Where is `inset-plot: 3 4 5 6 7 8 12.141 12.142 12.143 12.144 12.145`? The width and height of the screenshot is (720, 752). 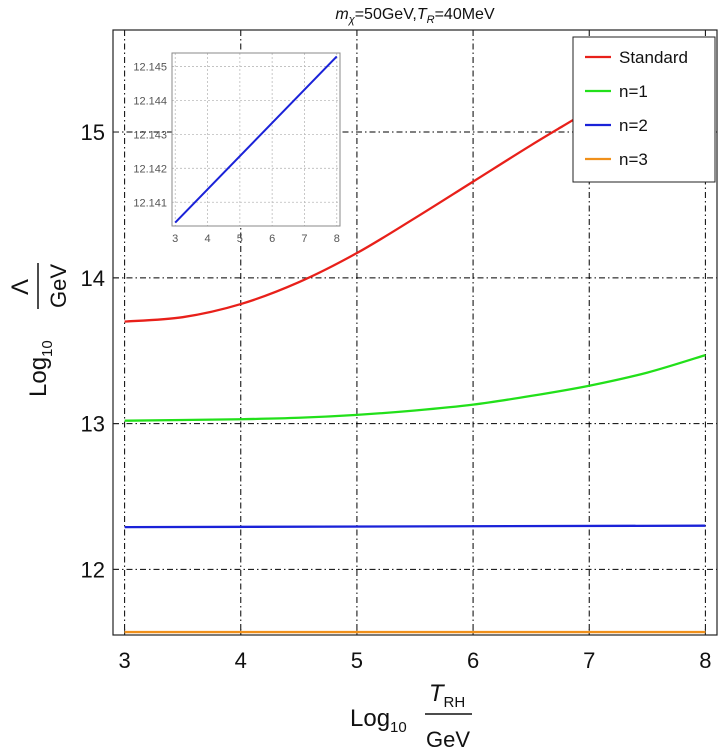 inset-plot: 3 4 5 6 7 8 12.141 12.142 12.143 12.144 12.145 is located at coordinates (237, 148).